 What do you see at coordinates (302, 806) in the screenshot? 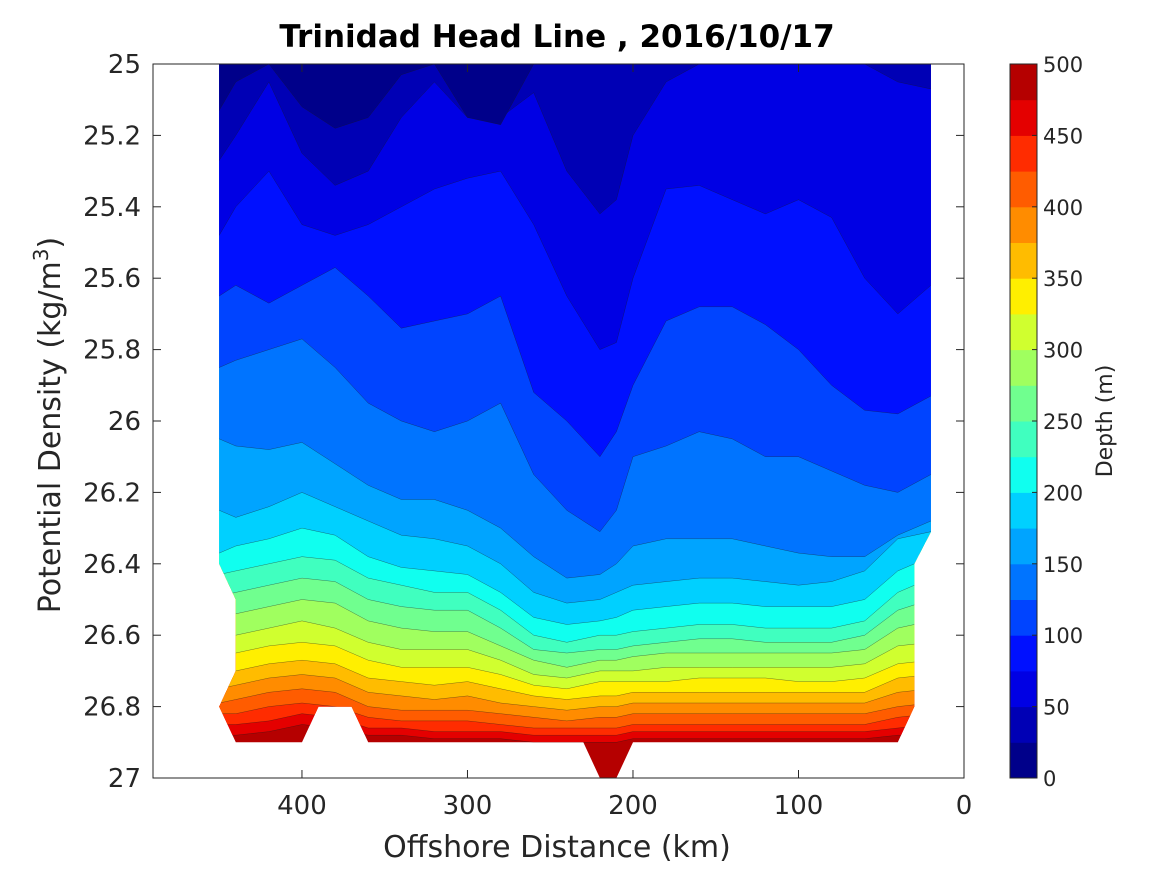
I see `x-tick-label: 400` at bounding box center [302, 806].